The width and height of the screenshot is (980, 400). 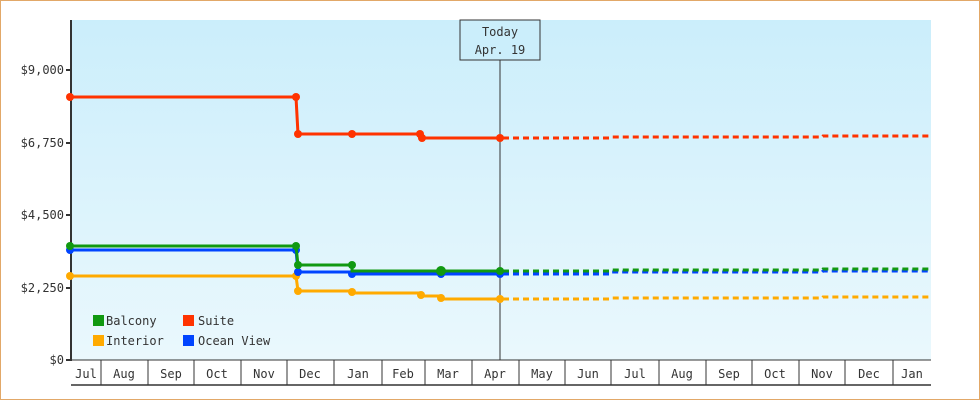 What do you see at coordinates (500, 32) in the screenshot?
I see `today-label: Today` at bounding box center [500, 32].